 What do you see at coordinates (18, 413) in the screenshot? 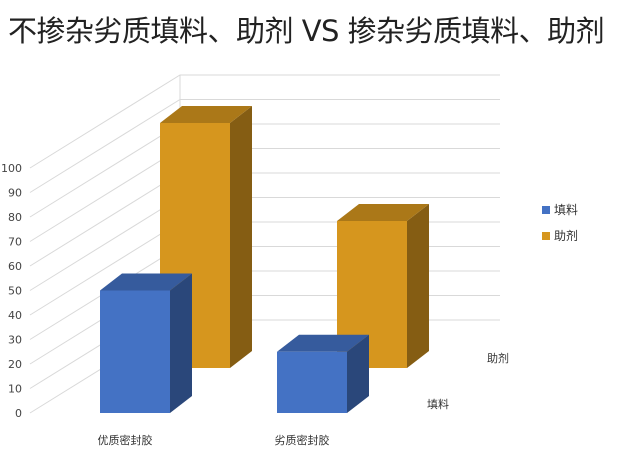
I see `y-tick-label: 0` at bounding box center [18, 413].